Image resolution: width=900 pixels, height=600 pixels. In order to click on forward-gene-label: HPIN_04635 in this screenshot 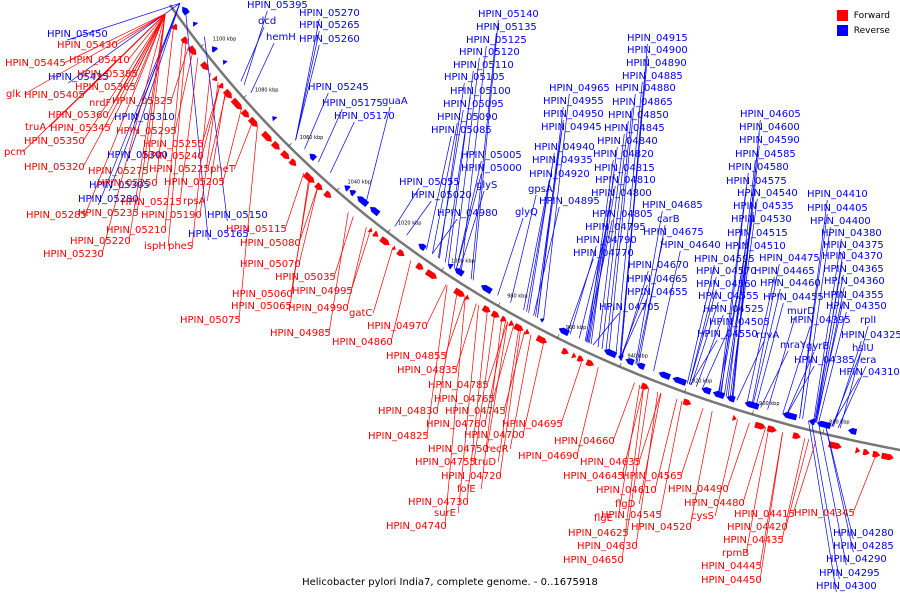, I will do `click(610, 462)`.